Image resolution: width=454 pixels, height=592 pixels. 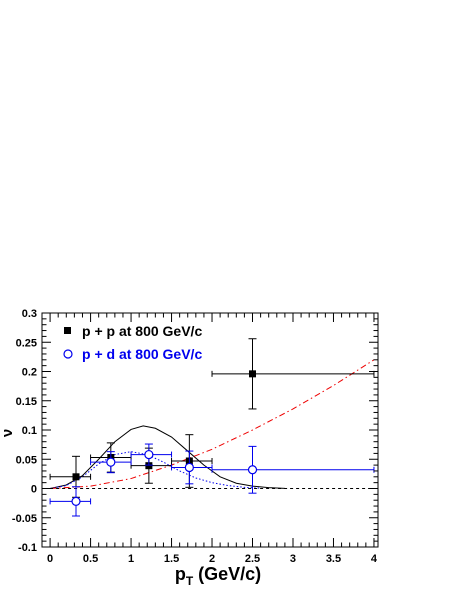 I want to click on y-tick-label: 0.25, so click(x=26, y=343).